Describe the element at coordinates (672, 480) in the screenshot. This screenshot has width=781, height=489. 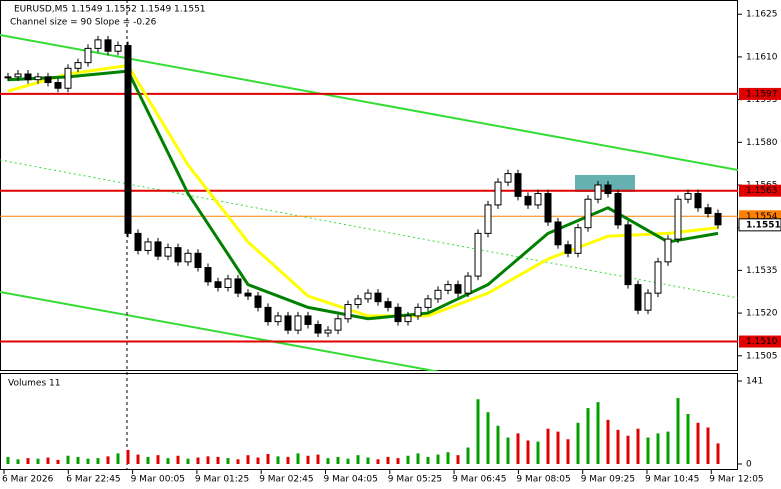
I see `x-tick-label: 9 Mar 10:45` at that location.